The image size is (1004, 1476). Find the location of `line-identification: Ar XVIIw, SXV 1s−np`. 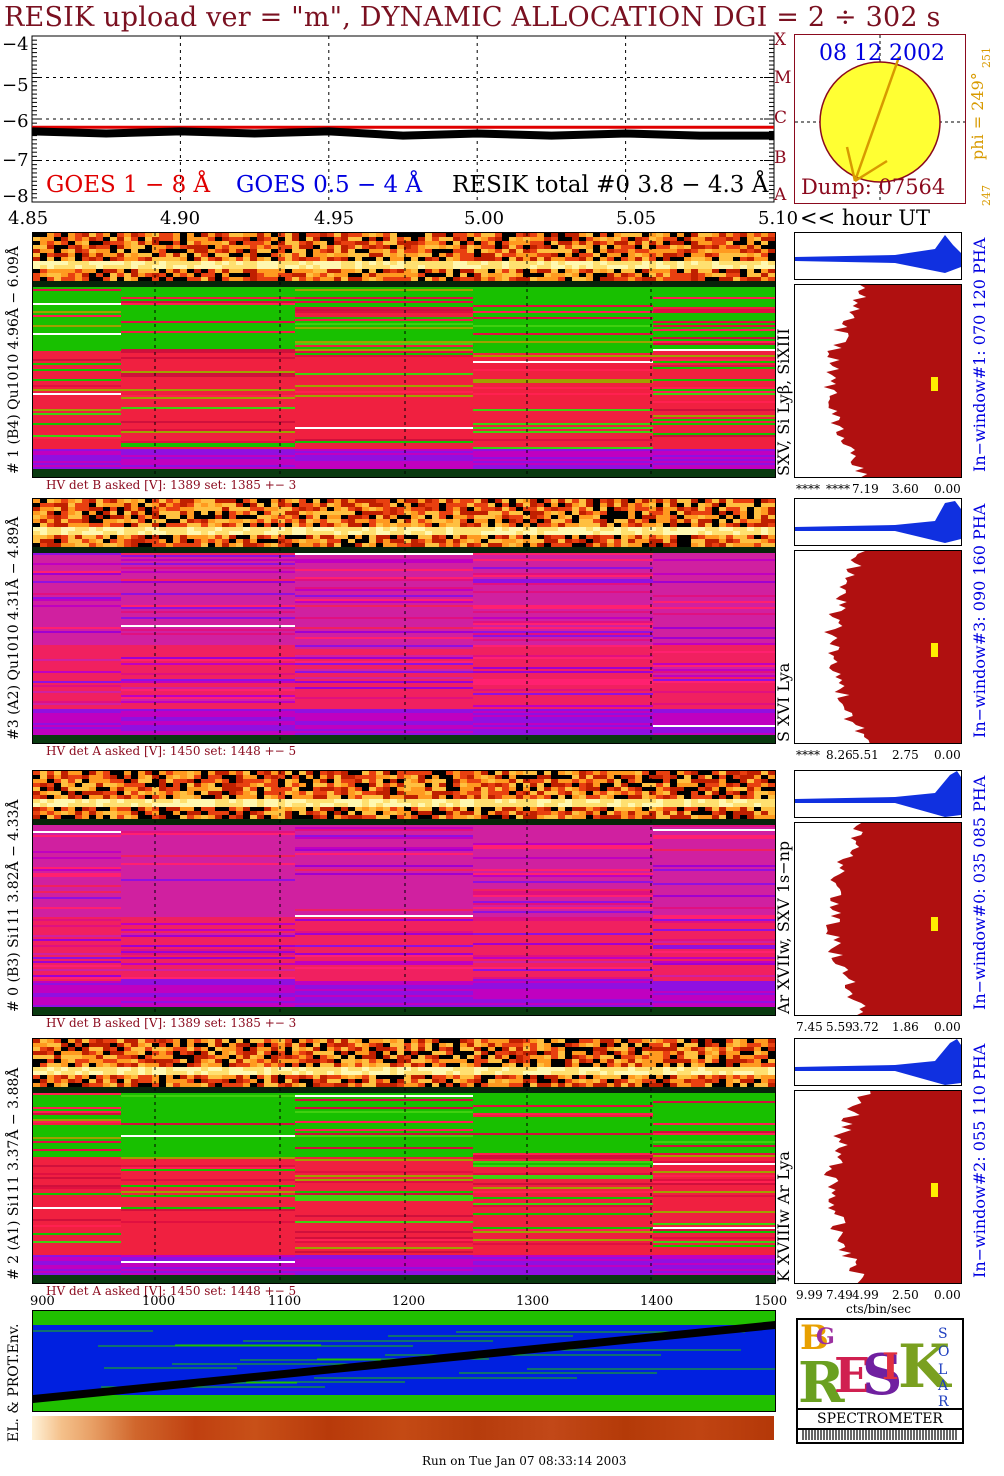

line-identification: Ar XVIIw, SXV 1s−np is located at coordinates (783, 927).